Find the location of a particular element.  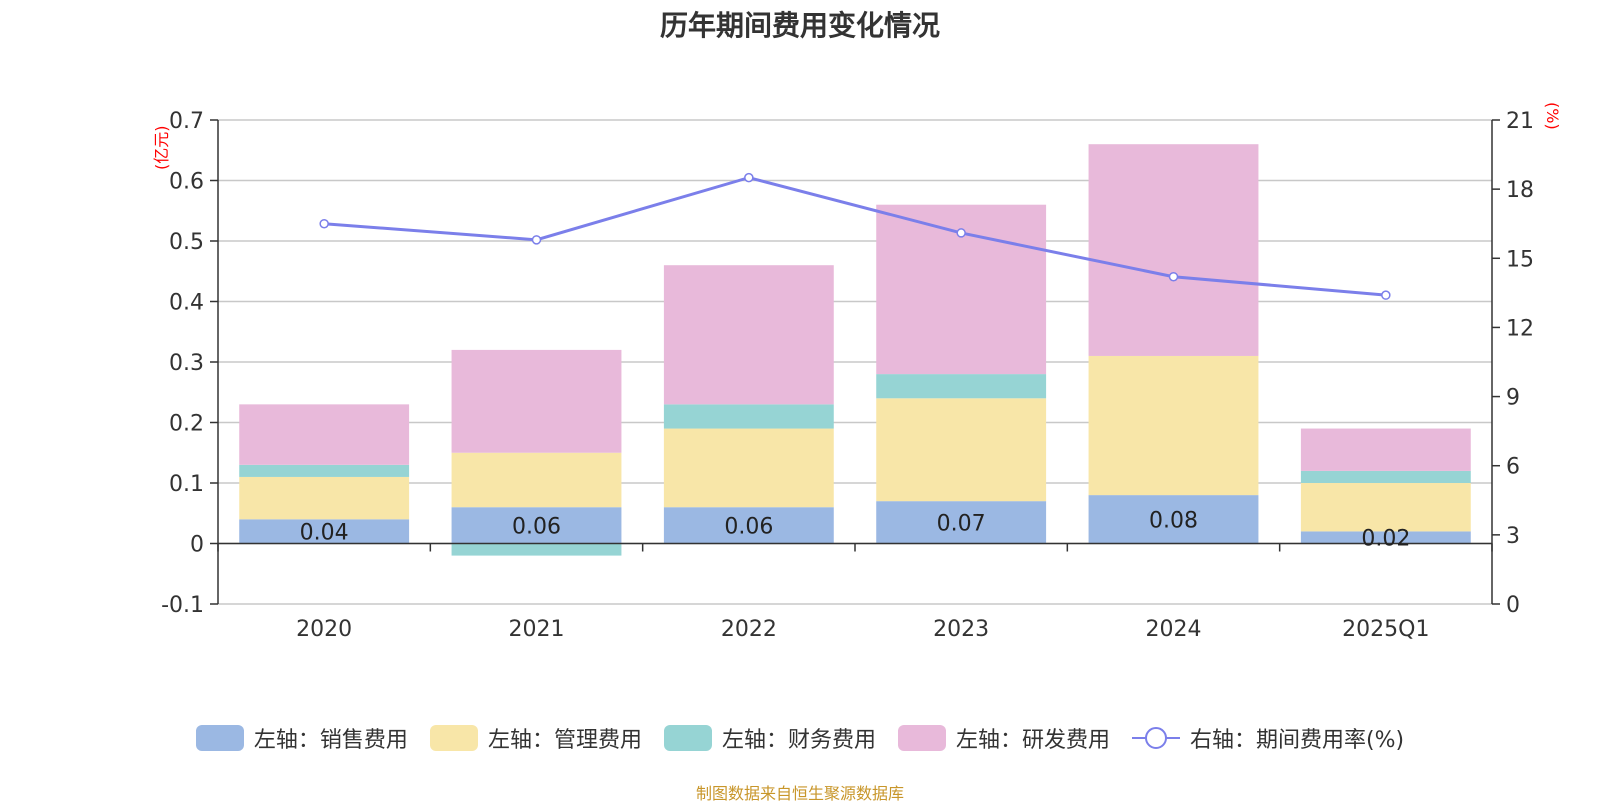

category-label: 2023 is located at coordinates (961, 629).